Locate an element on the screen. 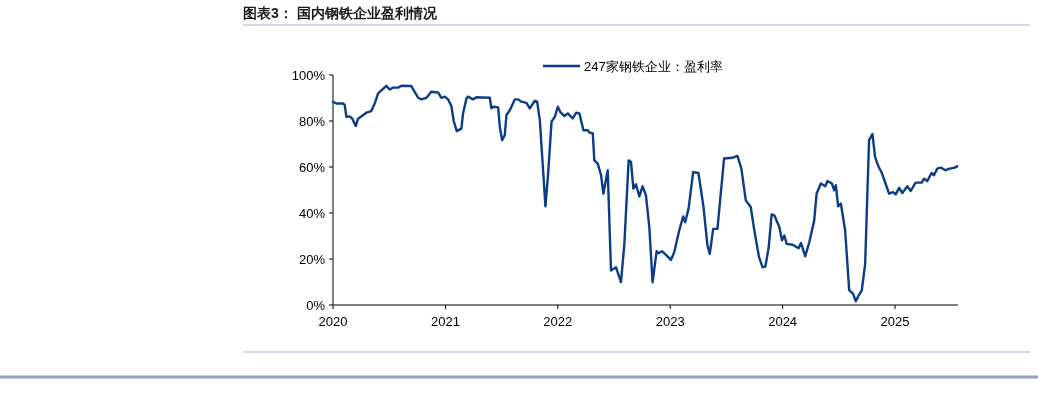 Image resolution: width=1038 pixels, height=394 pixels. y-tick-label: 20% is located at coordinates (312, 259).